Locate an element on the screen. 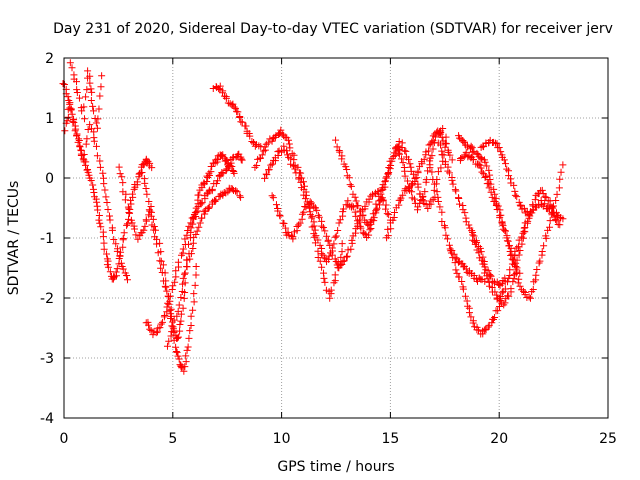 This screenshot has height=480, width=640. x-tick-label: 15 is located at coordinates (390, 439).